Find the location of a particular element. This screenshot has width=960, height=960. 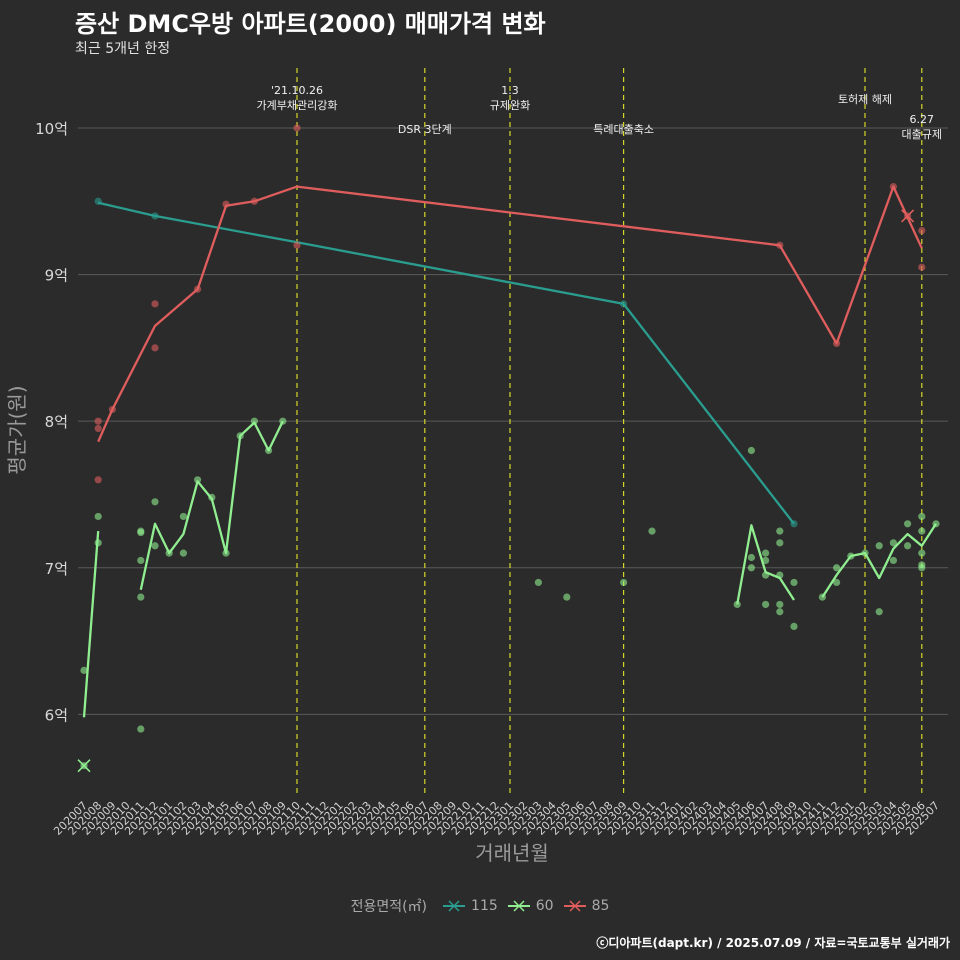

event-label: 특례대출축소 is located at coordinates (623, 129).